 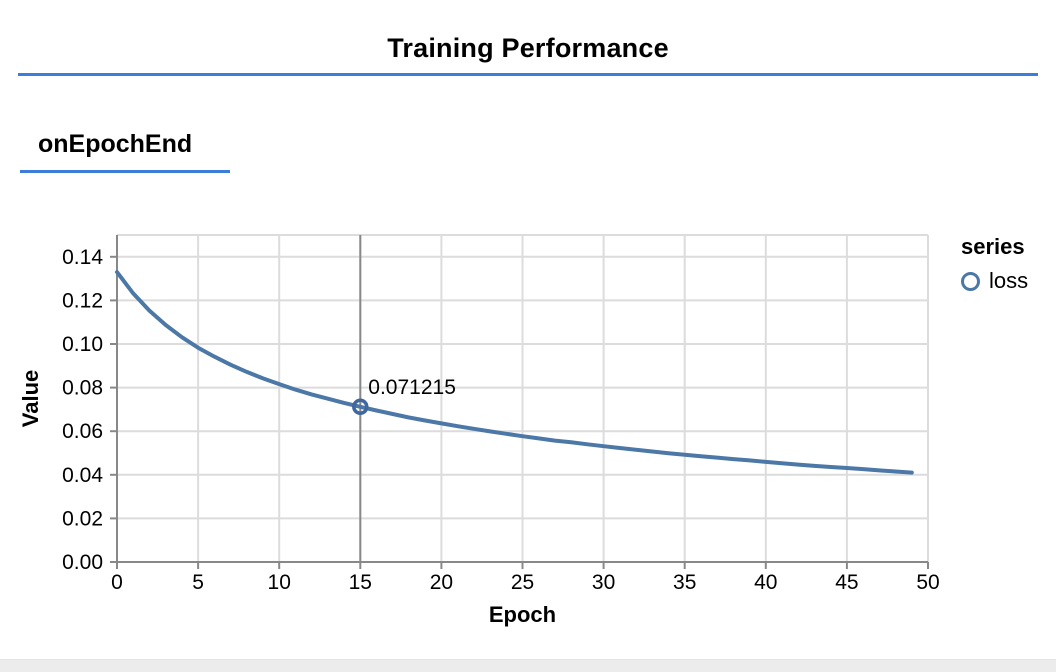 I want to click on y-tick-label: 0.12, so click(x=82, y=300).